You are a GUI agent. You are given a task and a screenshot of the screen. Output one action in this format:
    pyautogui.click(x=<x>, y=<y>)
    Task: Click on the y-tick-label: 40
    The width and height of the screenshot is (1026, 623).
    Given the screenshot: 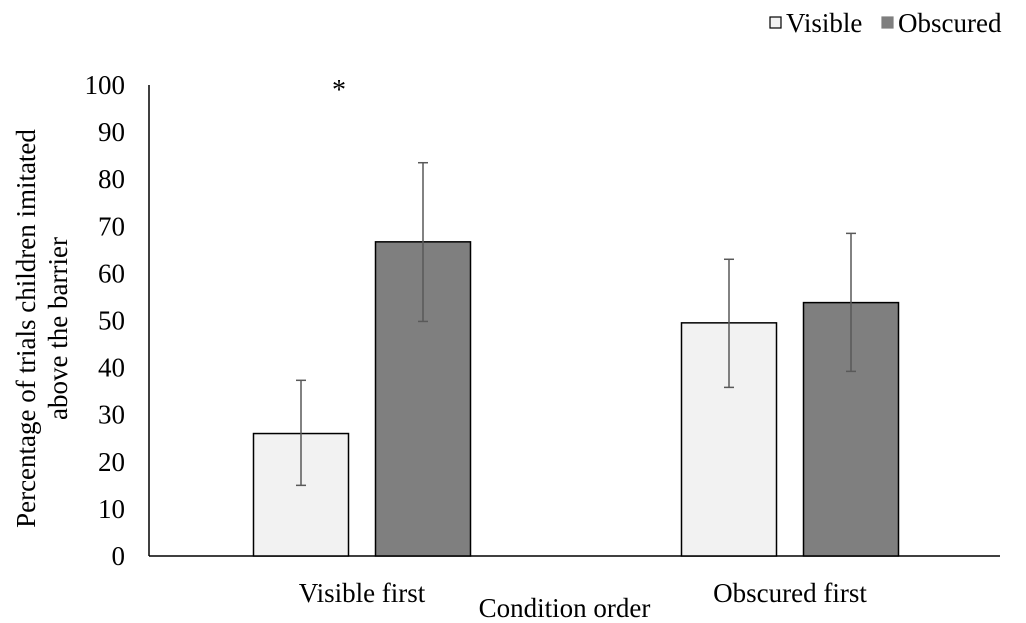 What is the action you would take?
    pyautogui.click(x=111, y=368)
    